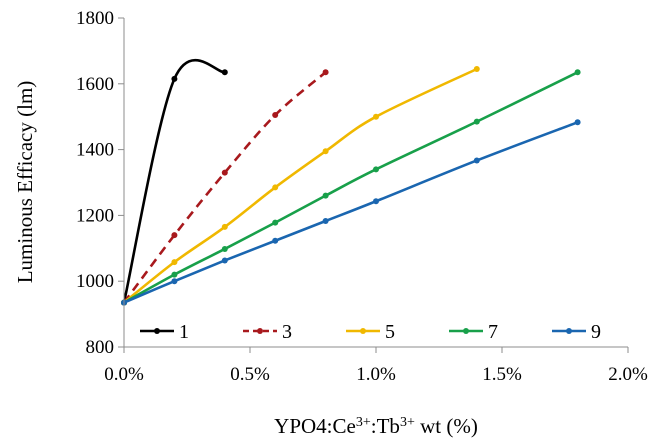 This screenshot has width=670, height=441. Describe the element at coordinates (628, 374) in the screenshot. I see `x-tick-label: 2.0%` at that location.